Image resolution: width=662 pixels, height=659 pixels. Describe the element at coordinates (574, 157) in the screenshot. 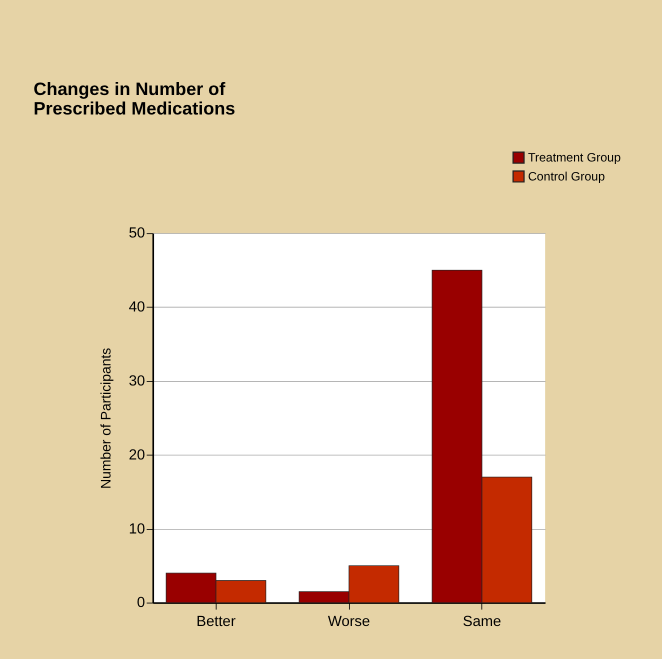

I see `legend-label: Treatment Group` at that location.